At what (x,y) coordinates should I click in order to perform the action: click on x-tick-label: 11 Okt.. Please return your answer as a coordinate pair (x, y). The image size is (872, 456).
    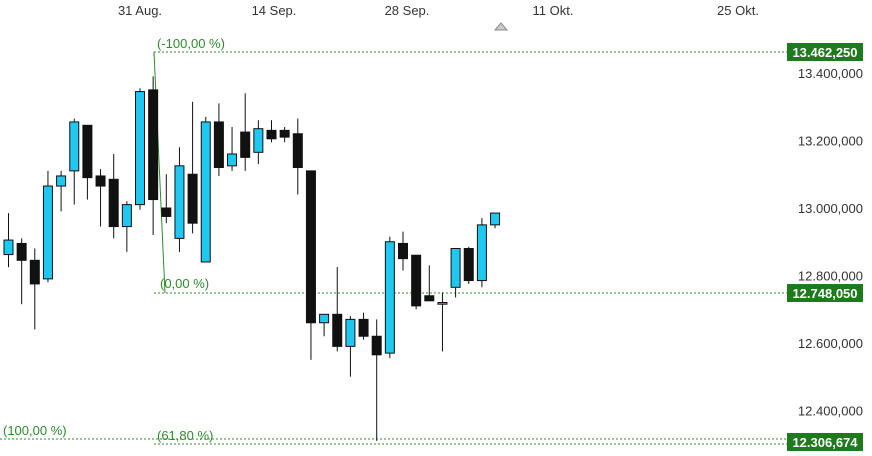
    Looking at the image, I should click on (553, 10).